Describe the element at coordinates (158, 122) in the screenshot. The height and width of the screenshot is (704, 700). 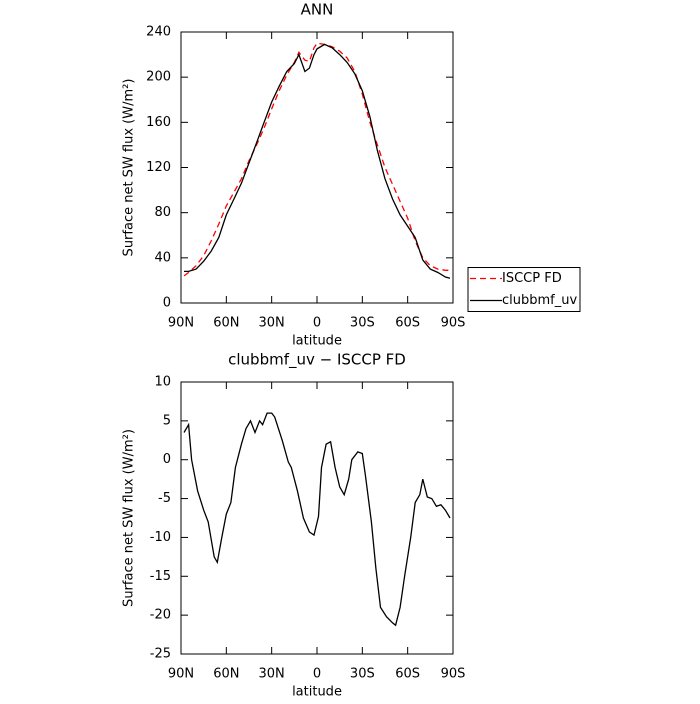
I see `y-tick-label: 160` at that location.